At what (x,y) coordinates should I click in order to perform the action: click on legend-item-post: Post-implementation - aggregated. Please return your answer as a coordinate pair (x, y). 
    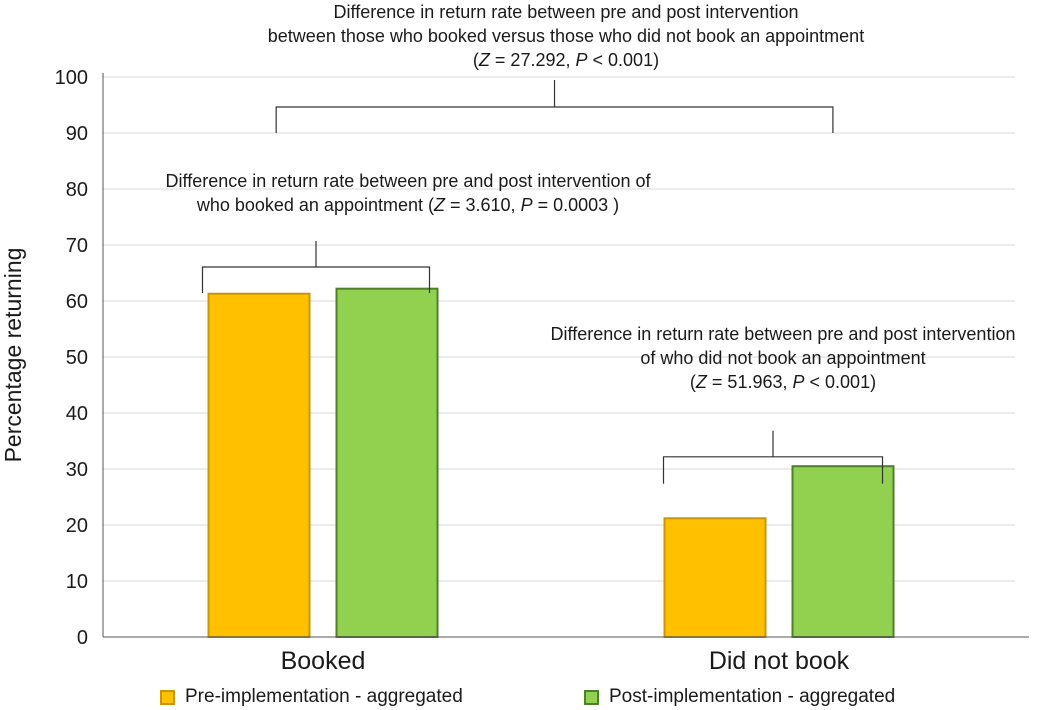
    Looking at the image, I should click on (739, 697).